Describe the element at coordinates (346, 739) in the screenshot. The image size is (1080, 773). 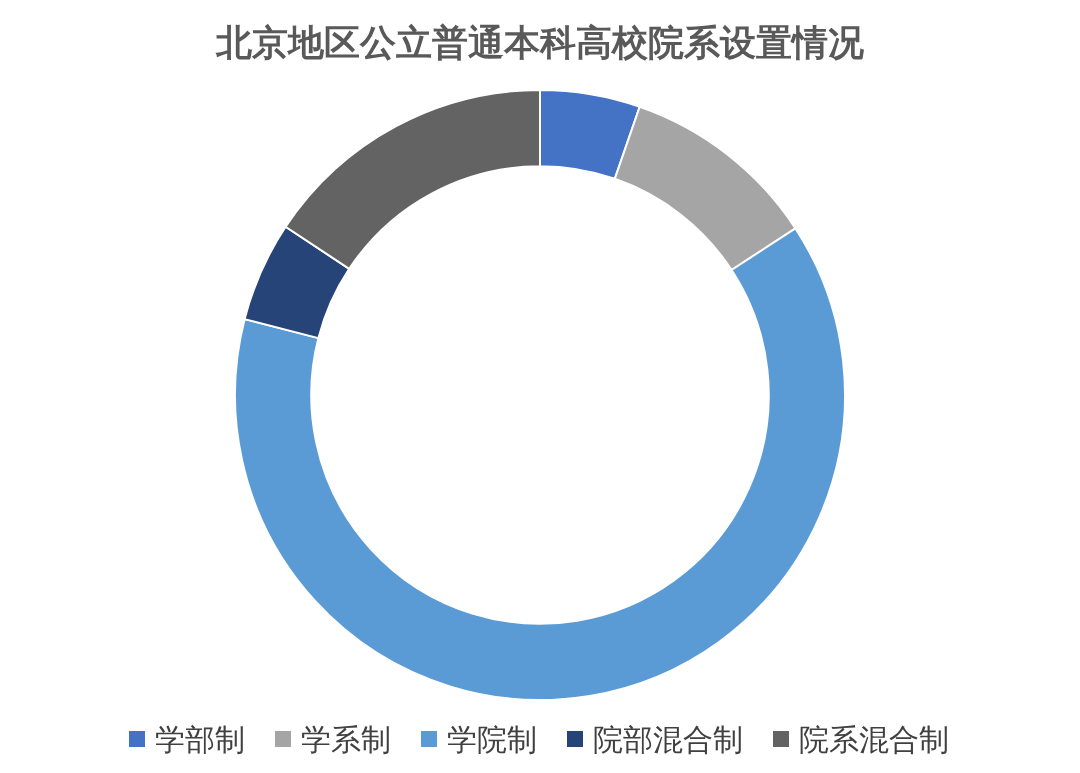
I see `legend-label: 学系制` at that location.